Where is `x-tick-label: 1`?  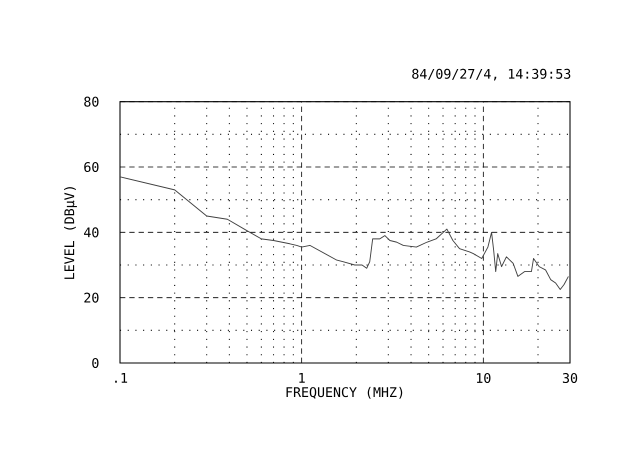 x-tick-label: 1 is located at coordinates (302, 378).